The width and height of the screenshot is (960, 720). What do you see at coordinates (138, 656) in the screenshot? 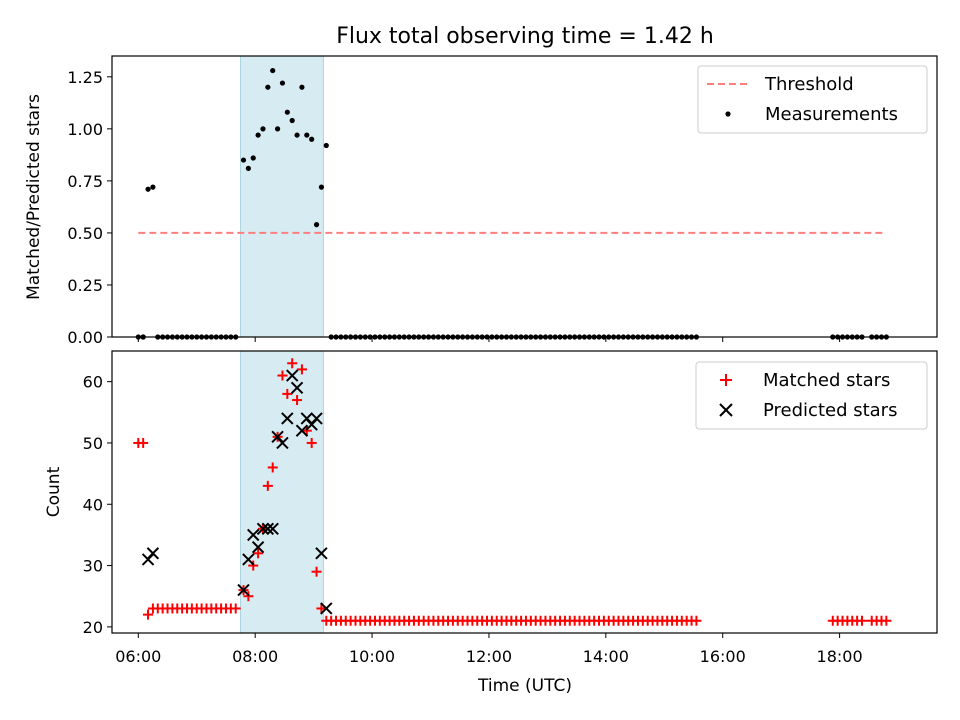
I see `bottom-x-tick-label: 06:00` at bounding box center [138, 656].